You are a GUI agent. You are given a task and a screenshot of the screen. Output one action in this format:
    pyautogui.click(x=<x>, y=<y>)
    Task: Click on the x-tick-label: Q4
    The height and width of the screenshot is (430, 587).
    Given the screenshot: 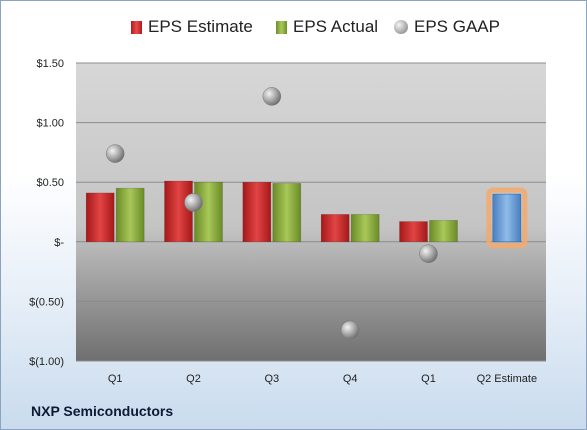 What is the action you would take?
    pyautogui.click(x=350, y=379)
    